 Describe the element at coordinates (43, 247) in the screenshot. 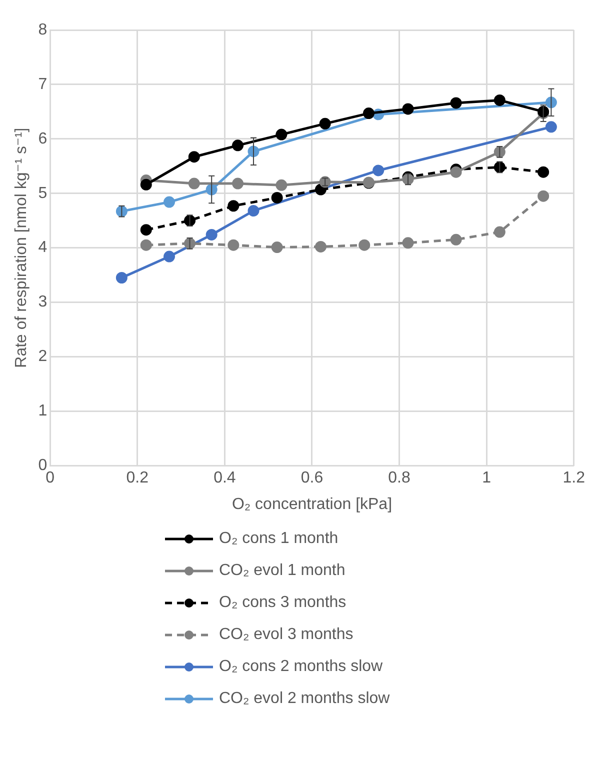

I see `y-tick-label: 4` at that location.